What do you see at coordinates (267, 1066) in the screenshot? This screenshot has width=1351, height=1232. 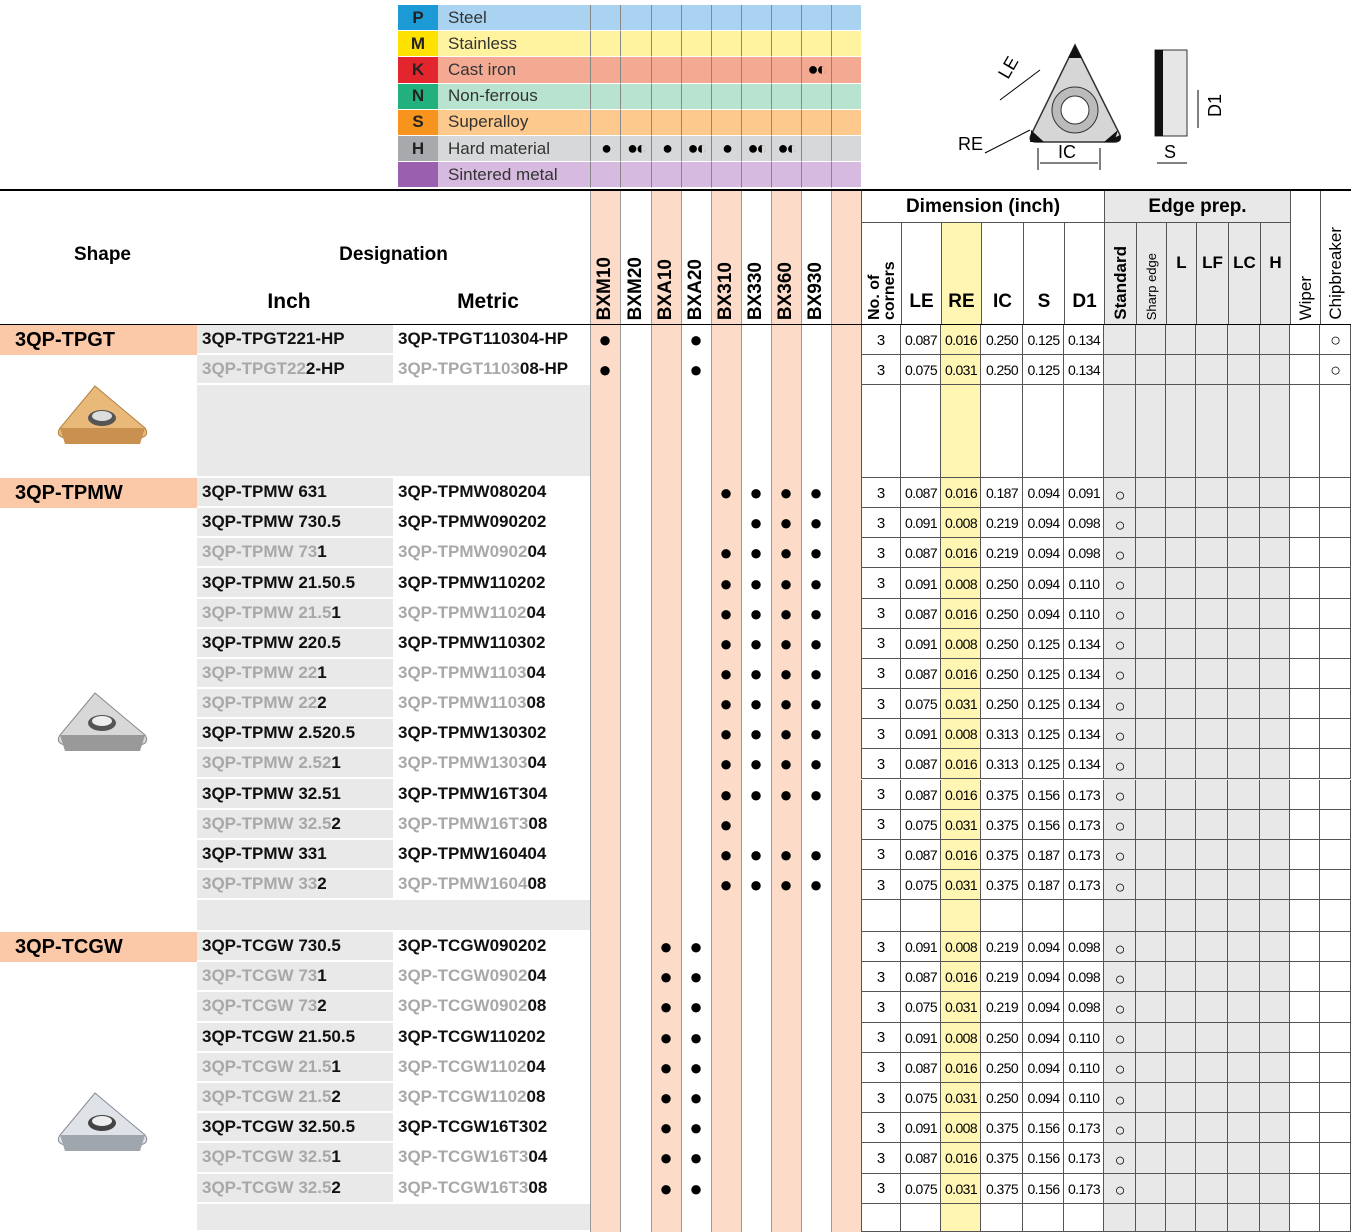 I see `inch-designation-part: 3QP-TCGW 21.5` at bounding box center [267, 1066].